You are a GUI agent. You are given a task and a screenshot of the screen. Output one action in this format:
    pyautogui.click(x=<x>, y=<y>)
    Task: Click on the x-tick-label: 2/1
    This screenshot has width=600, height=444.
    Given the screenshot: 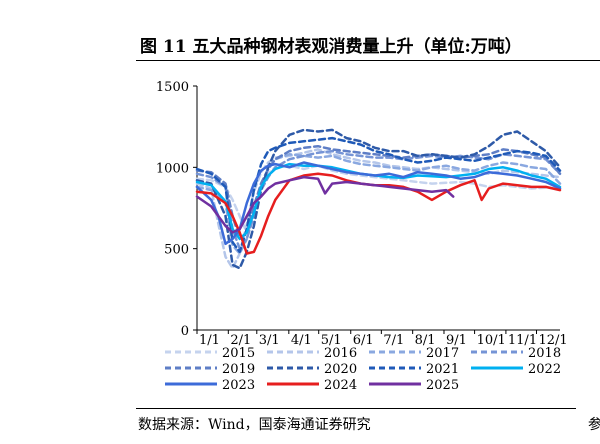 What is the action you would take?
    pyautogui.click(x=240, y=340)
    